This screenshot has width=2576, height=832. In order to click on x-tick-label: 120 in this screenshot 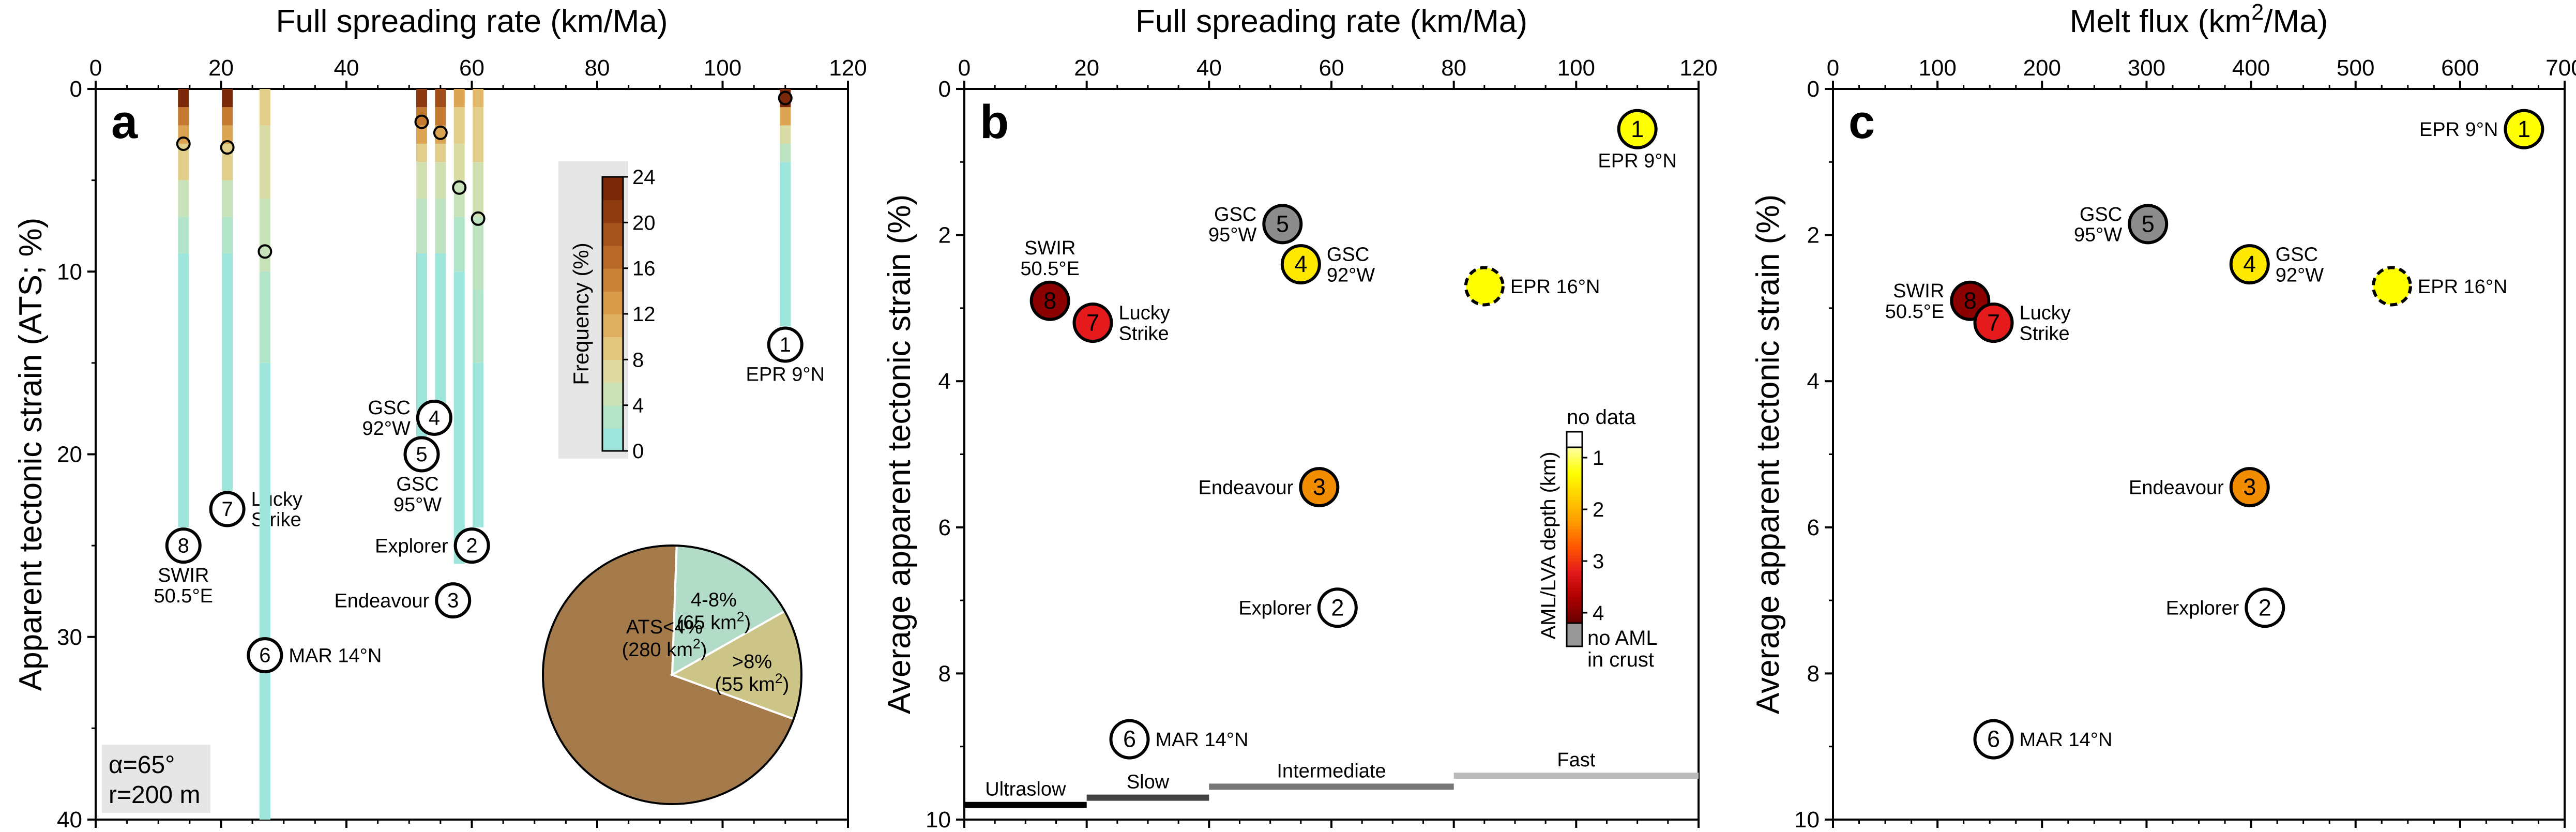, I will do `click(848, 68)`.